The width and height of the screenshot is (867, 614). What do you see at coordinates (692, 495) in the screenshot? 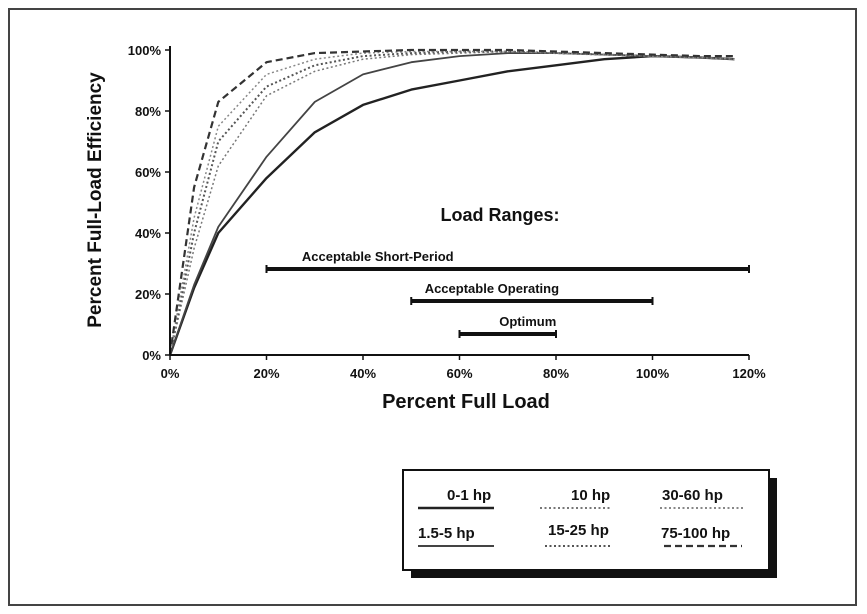
I see `legend-label: 30-60 hp` at bounding box center [692, 495].